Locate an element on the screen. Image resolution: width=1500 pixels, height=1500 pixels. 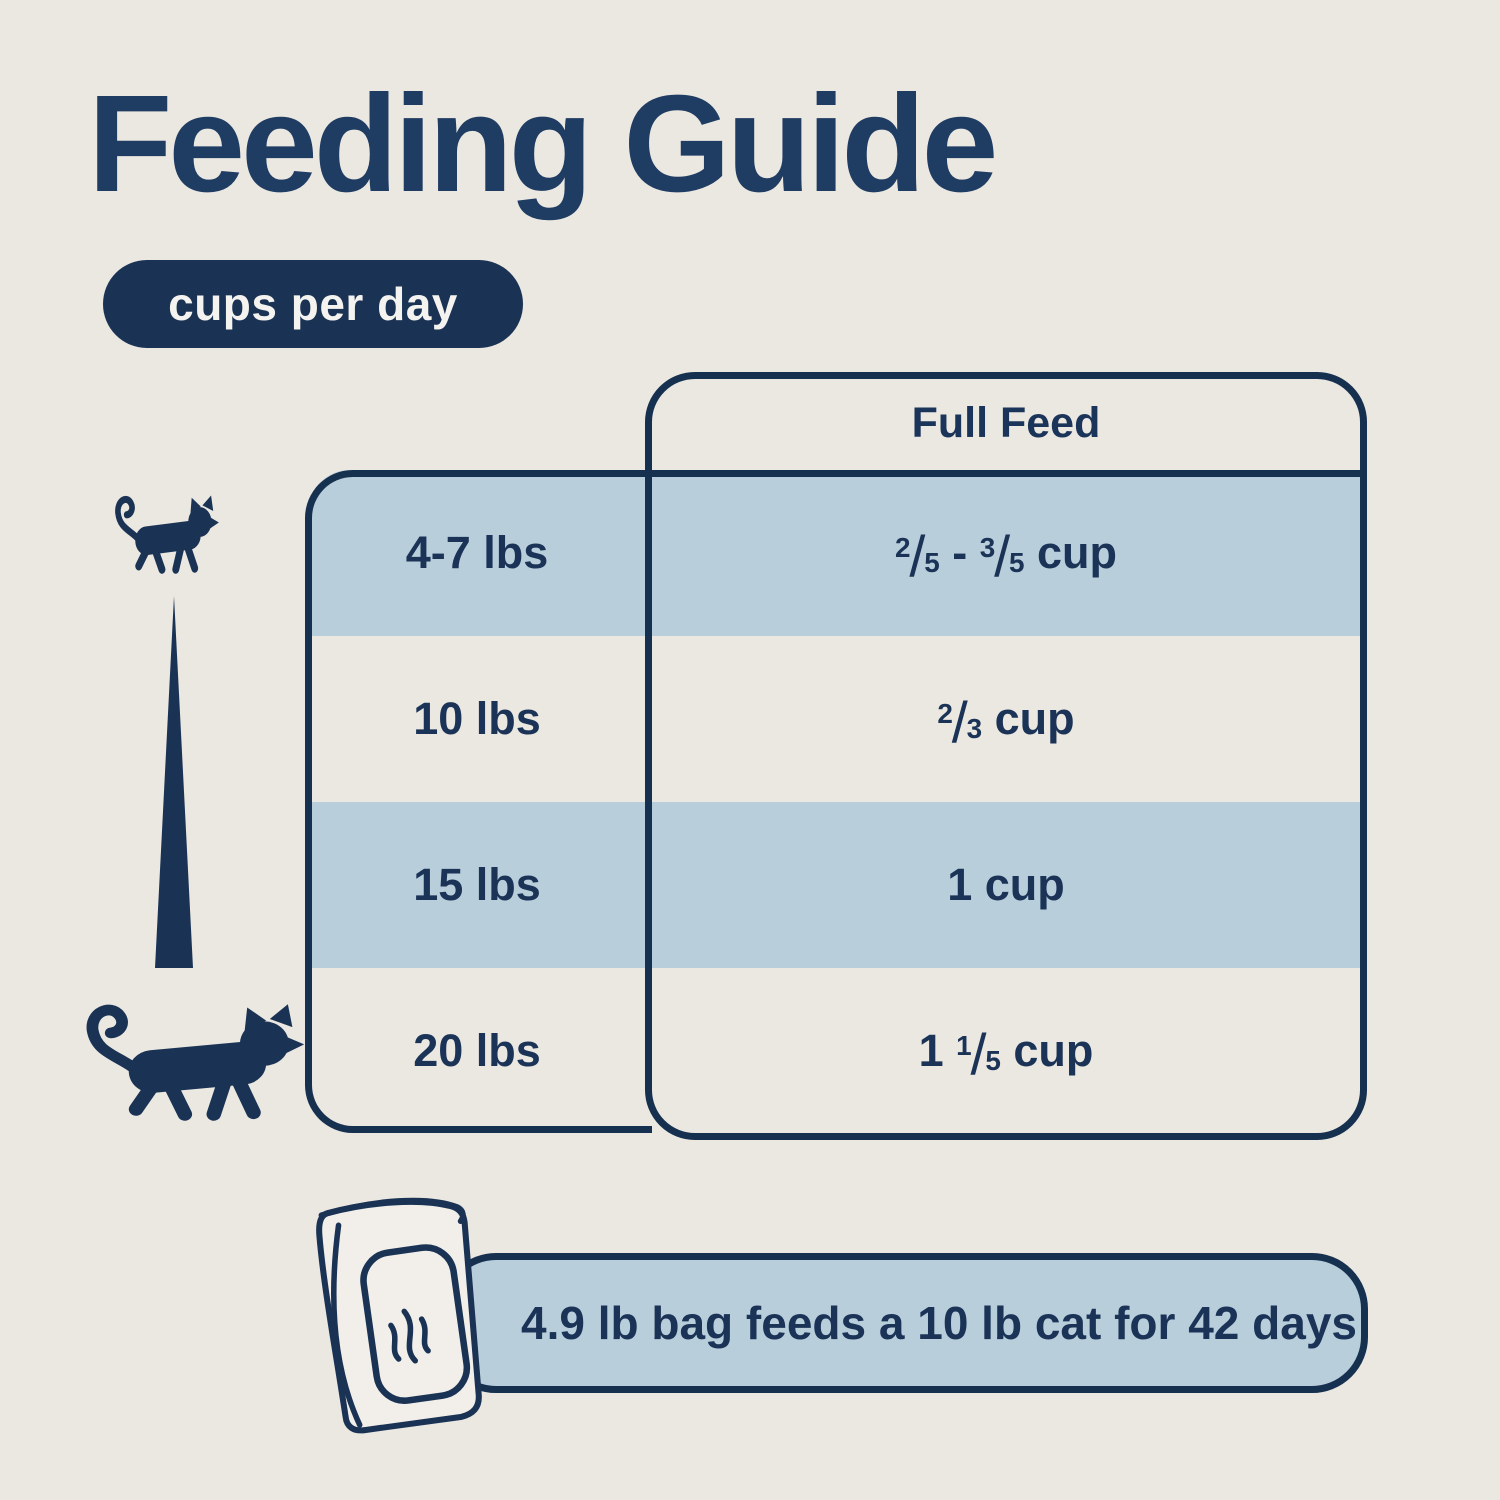
column-header: Full Feed is located at coordinates (1006, 422).